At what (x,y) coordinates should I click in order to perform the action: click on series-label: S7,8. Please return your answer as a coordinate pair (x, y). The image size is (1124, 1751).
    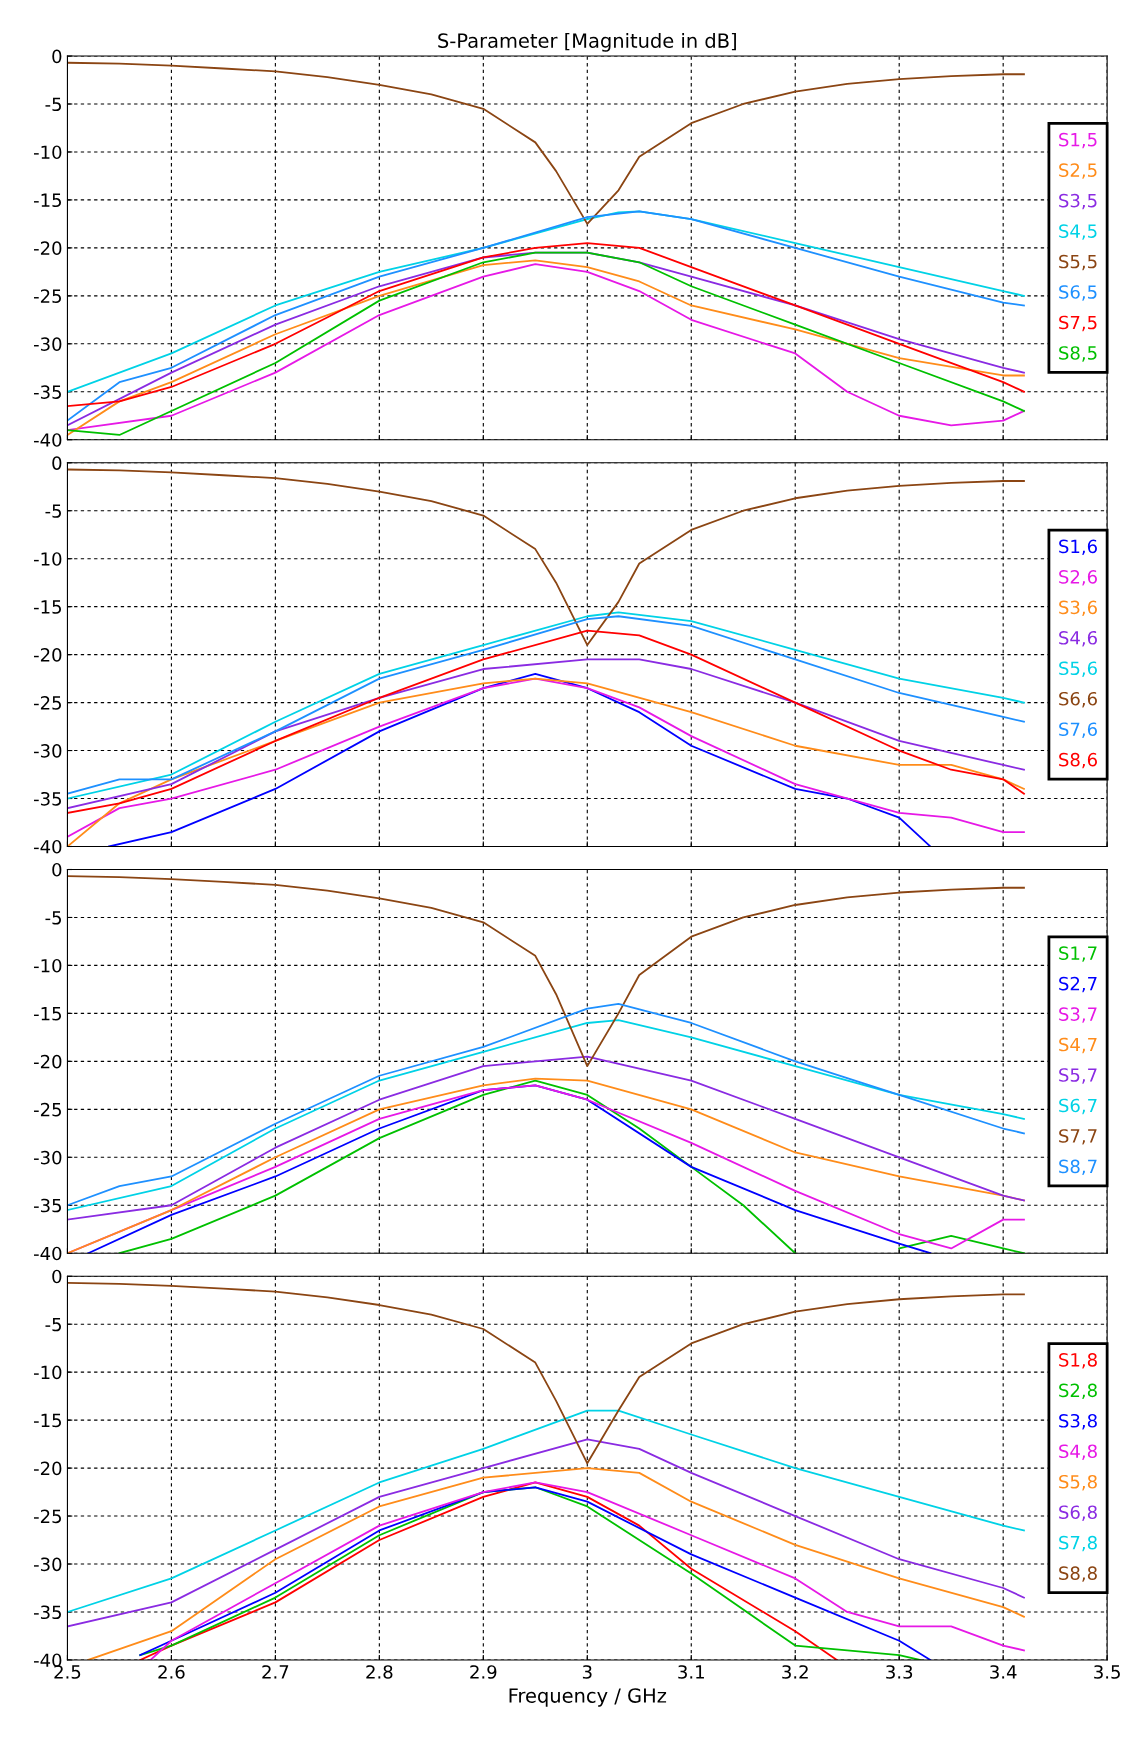
    Looking at the image, I should click on (1078, 1543).